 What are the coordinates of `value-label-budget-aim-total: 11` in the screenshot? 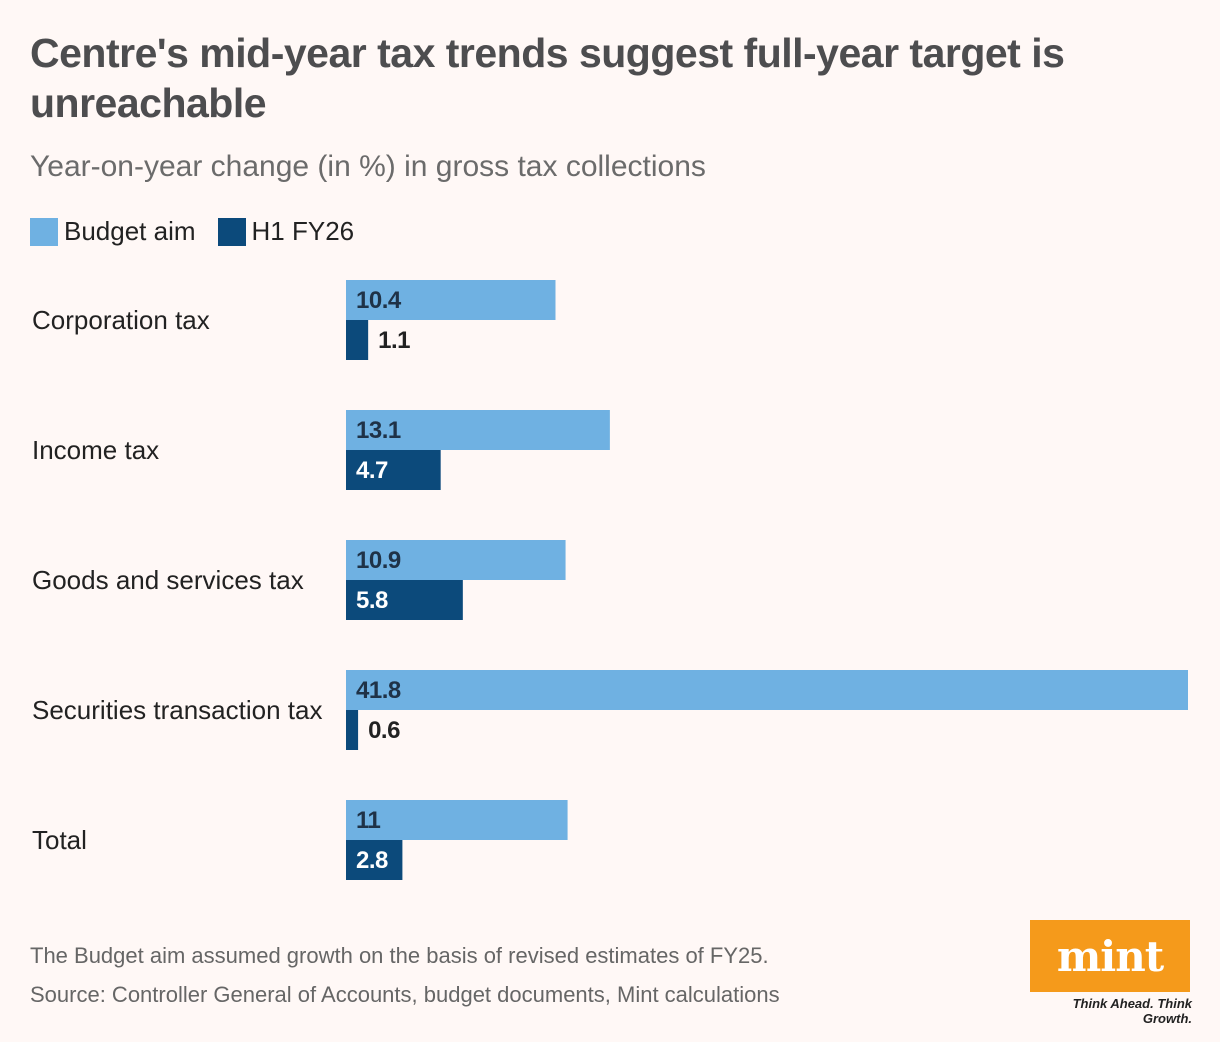 It's located at (368, 820).